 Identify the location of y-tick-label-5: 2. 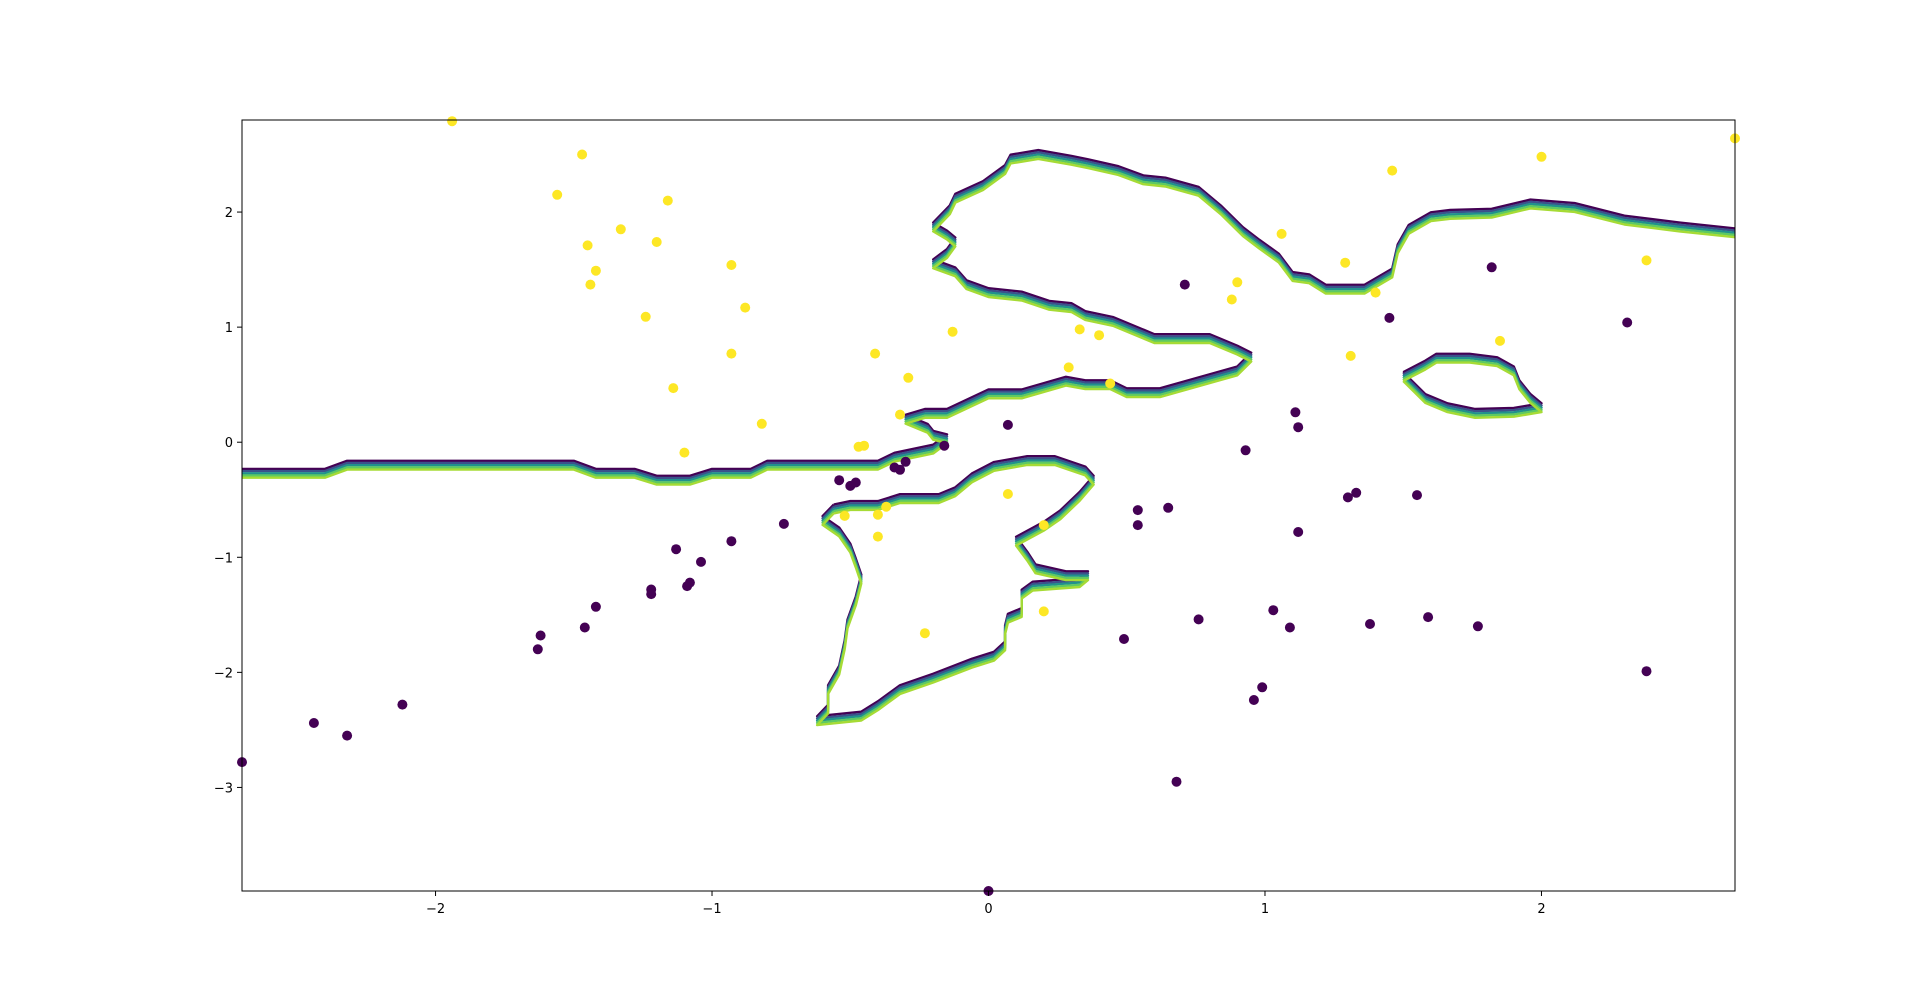
(229, 213).